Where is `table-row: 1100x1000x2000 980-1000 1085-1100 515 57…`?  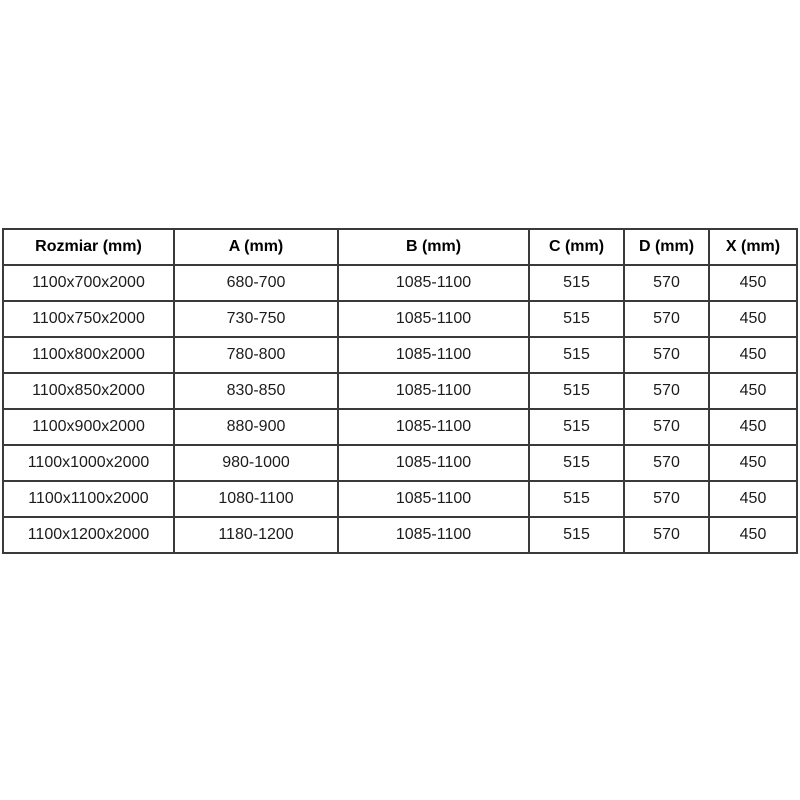 table-row: 1100x1000x2000 980-1000 1085-1100 515 57… is located at coordinates (400, 463).